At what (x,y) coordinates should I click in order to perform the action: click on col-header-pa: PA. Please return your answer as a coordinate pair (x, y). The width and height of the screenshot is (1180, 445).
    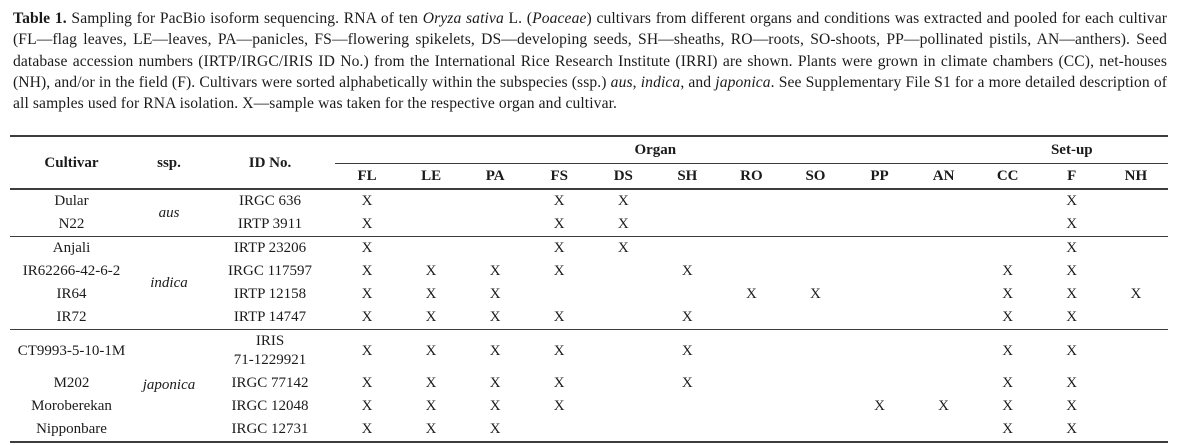
    Looking at the image, I should click on (495, 176).